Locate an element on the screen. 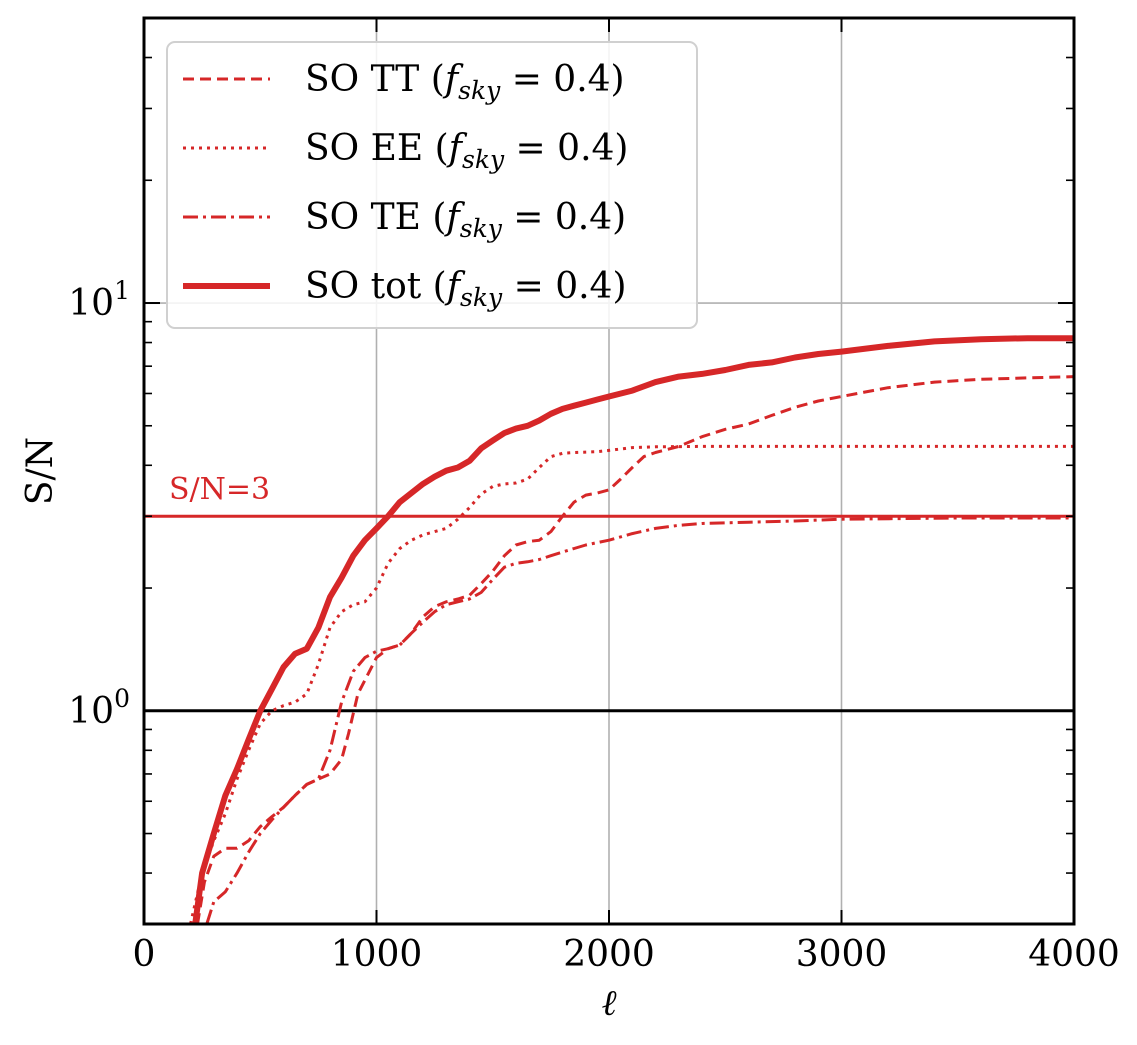 The height and width of the screenshot is (1045, 1137). x-tick-label: 4000 is located at coordinates (1074, 954).